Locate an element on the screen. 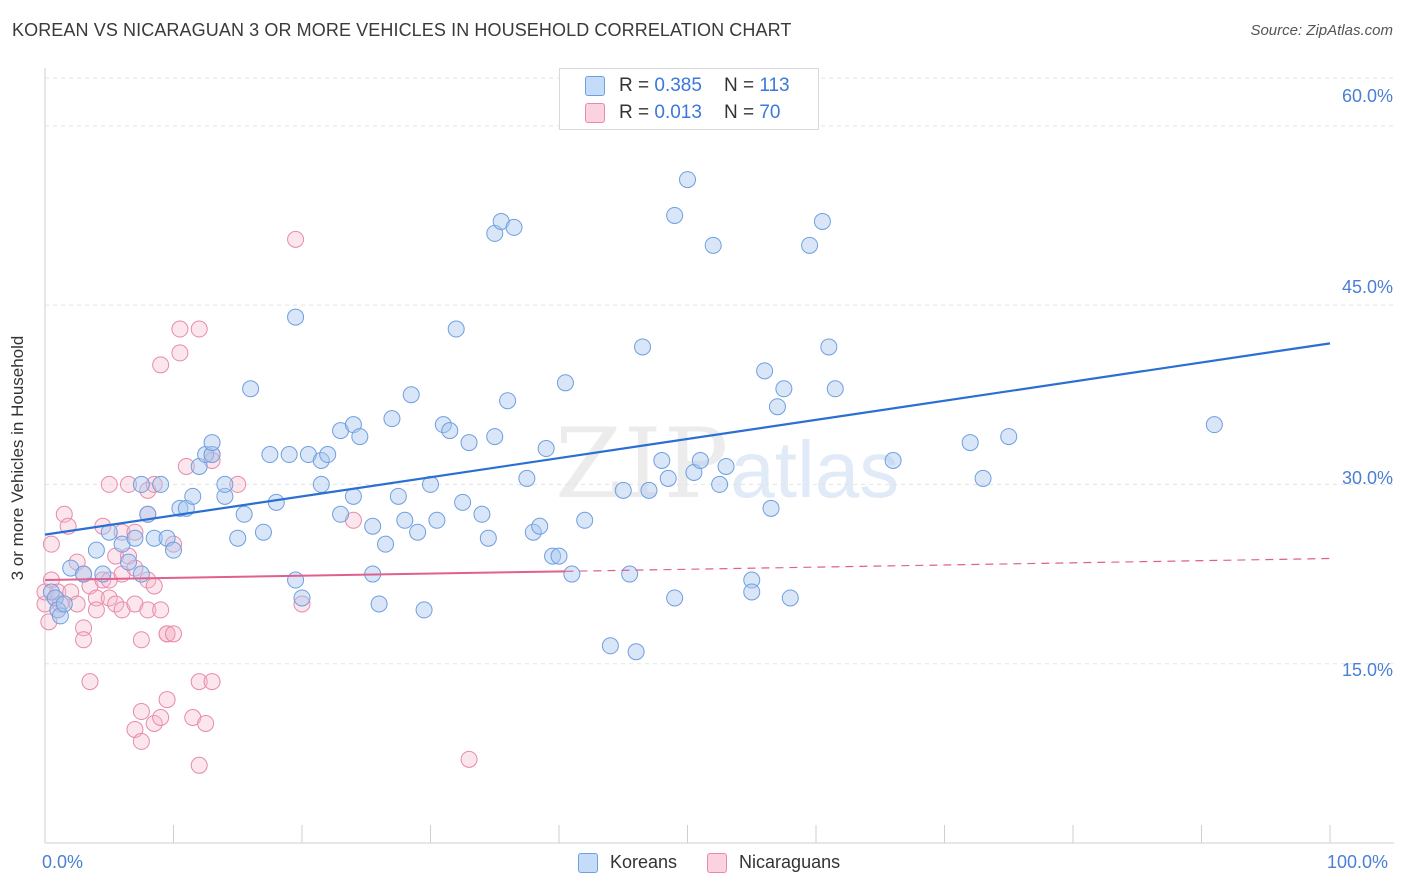 The image size is (1406, 892). series-legend: Koreans Nicaraguans is located at coordinates (724, 862).